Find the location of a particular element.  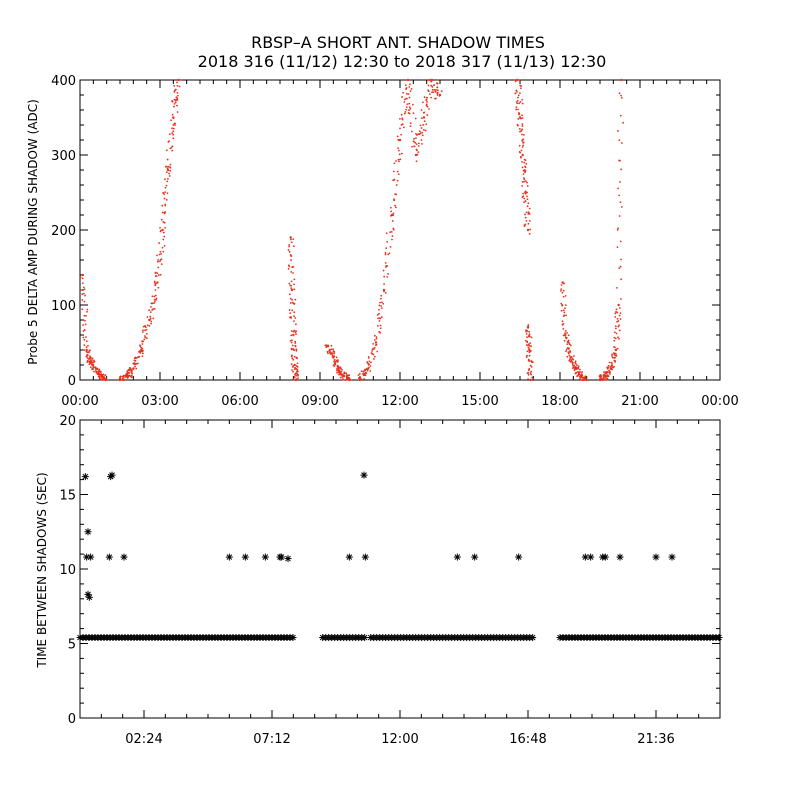

top-x-tick-label: 03:00 is located at coordinates (159, 401).